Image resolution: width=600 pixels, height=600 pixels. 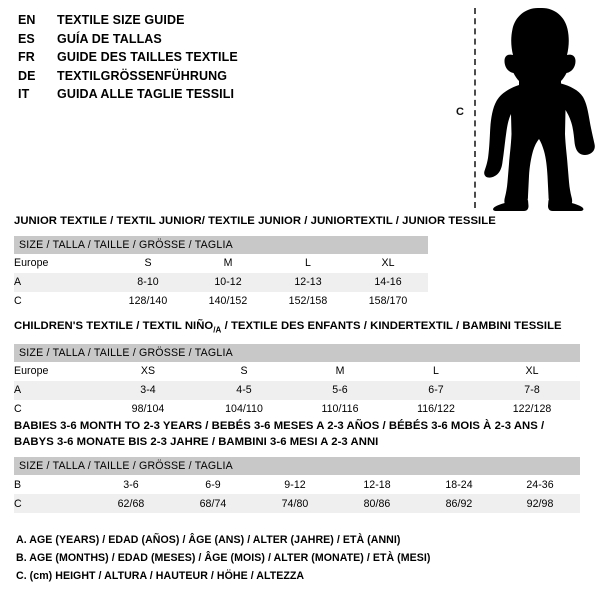 I want to click on language-code: ES, so click(x=26, y=38).